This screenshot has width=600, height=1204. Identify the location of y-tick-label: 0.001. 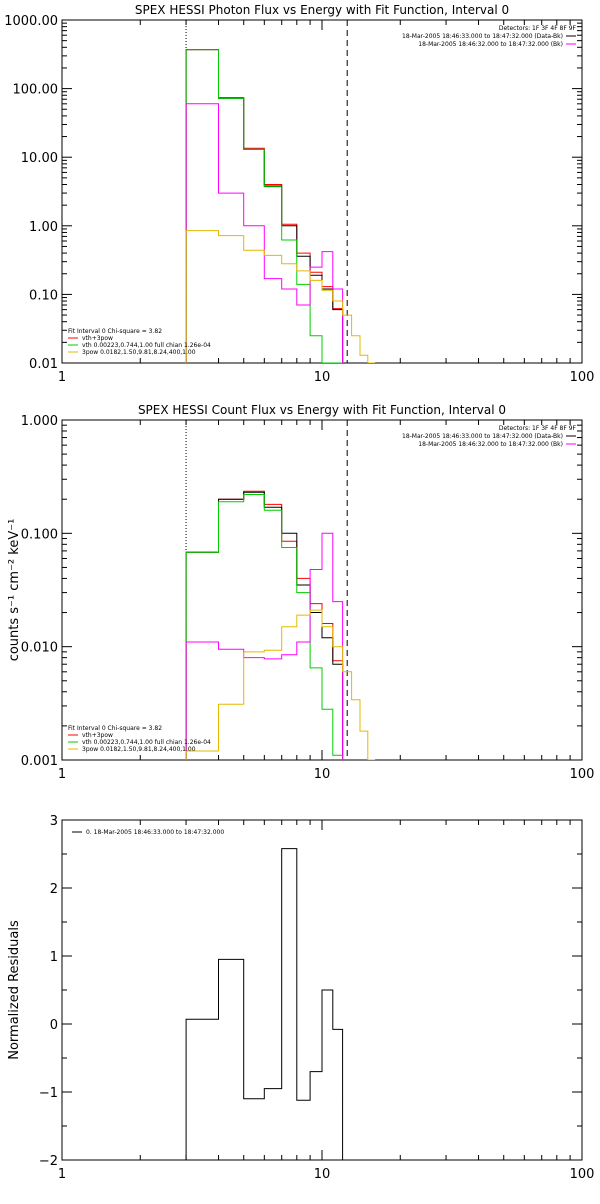
(39, 761).